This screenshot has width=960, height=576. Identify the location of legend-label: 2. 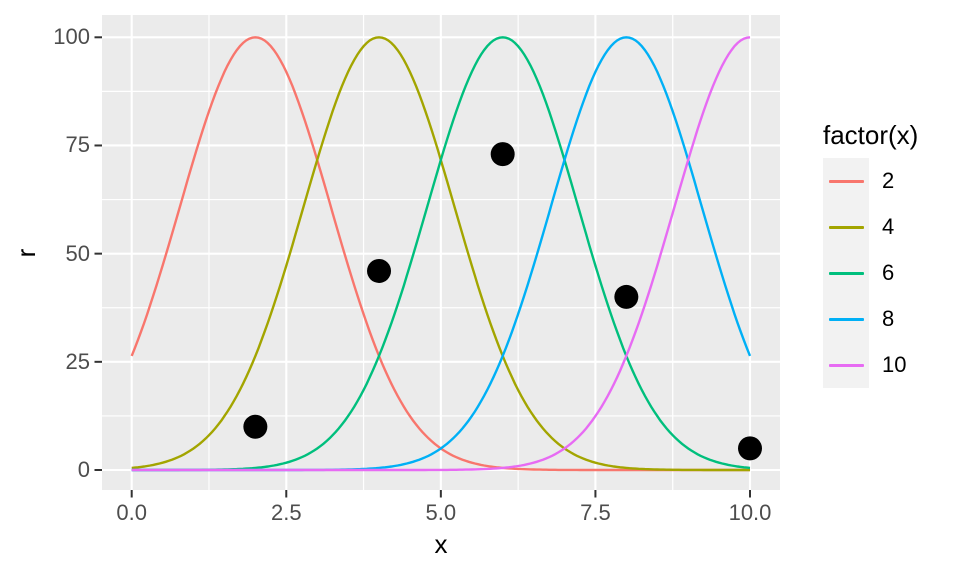
(888, 180).